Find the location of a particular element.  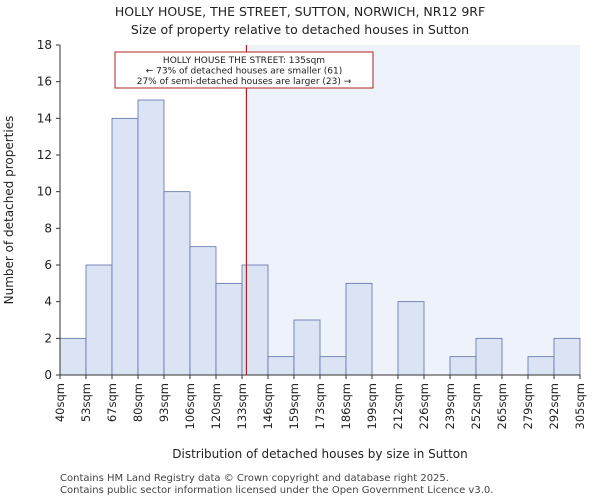

x-tick-label: 133sqm is located at coordinates (242, 406).